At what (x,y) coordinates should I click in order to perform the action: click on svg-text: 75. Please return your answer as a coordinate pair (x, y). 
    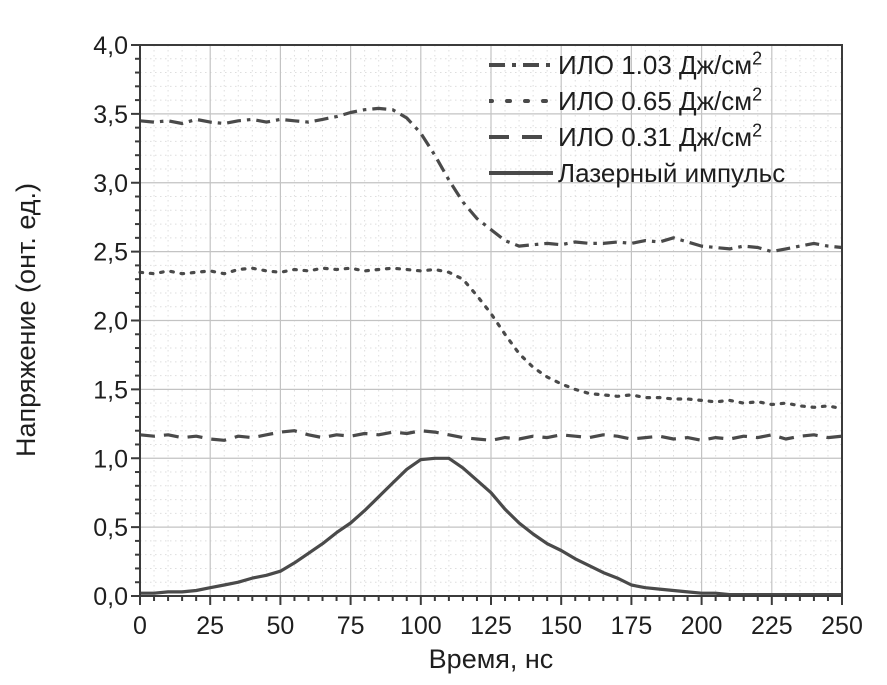
    Looking at the image, I should click on (351, 626).